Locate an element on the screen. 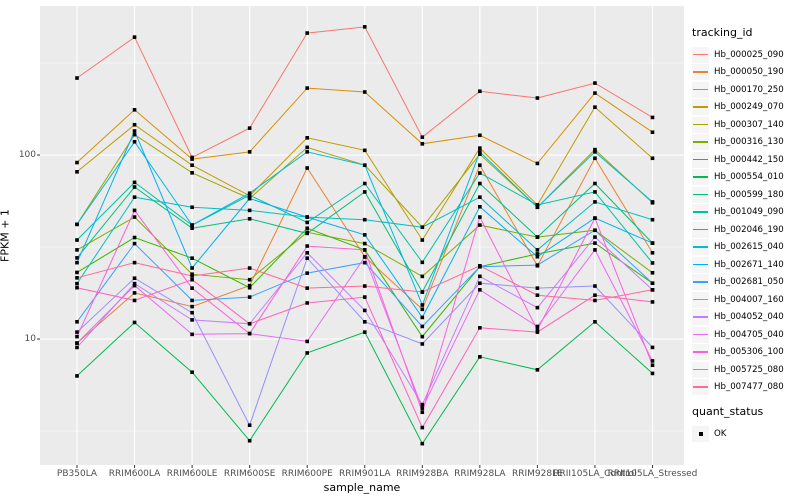 Image resolution: width=800 pixels, height=500 pixels. legend-item-Hb_007477_080: Hb_007477_080 is located at coordinates (745, 388).